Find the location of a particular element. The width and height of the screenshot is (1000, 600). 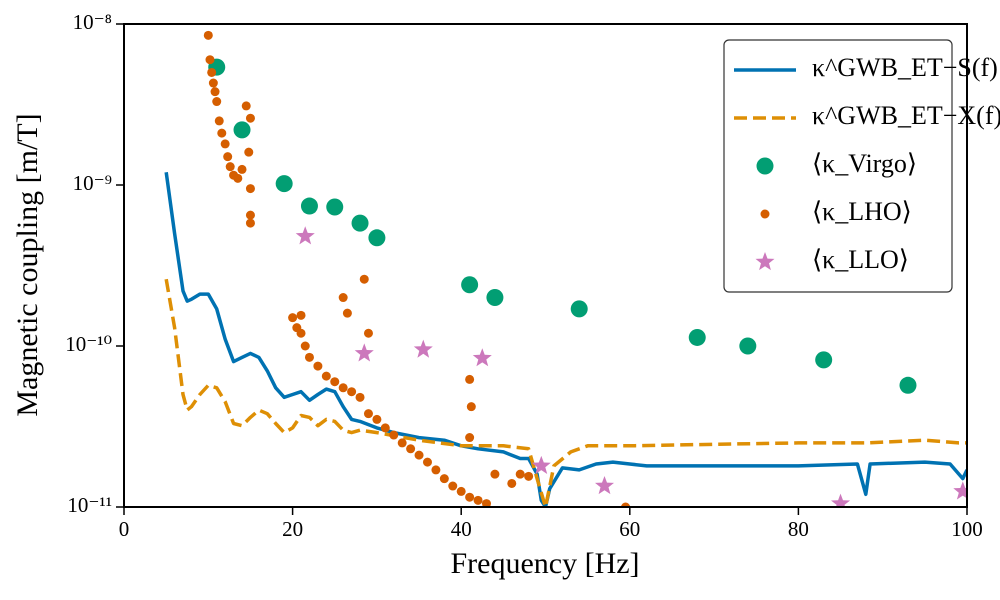

legend-label: κ^GWB_ET−S(f) is located at coordinates (905, 67).